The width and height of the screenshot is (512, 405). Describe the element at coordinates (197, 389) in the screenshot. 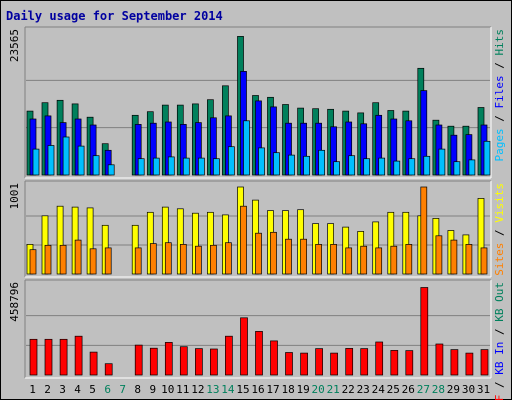

I see `x-tick-label: 12` at that location.